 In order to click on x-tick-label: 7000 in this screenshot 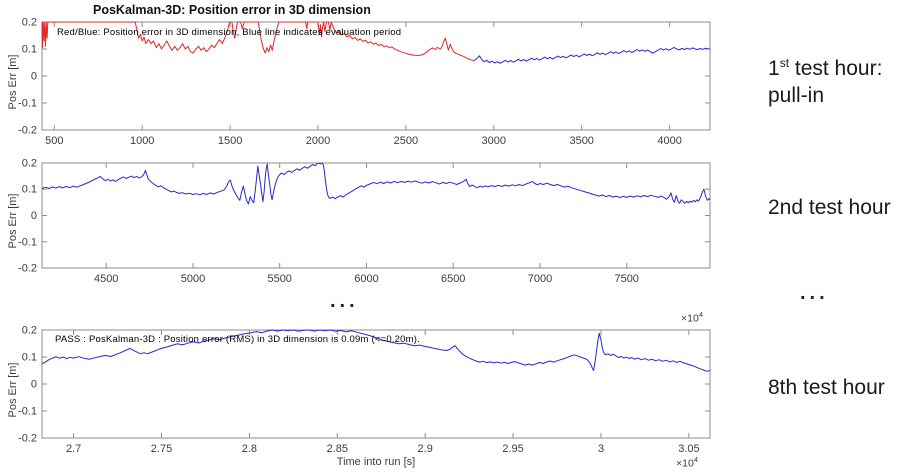, I will do `click(540, 279)`.